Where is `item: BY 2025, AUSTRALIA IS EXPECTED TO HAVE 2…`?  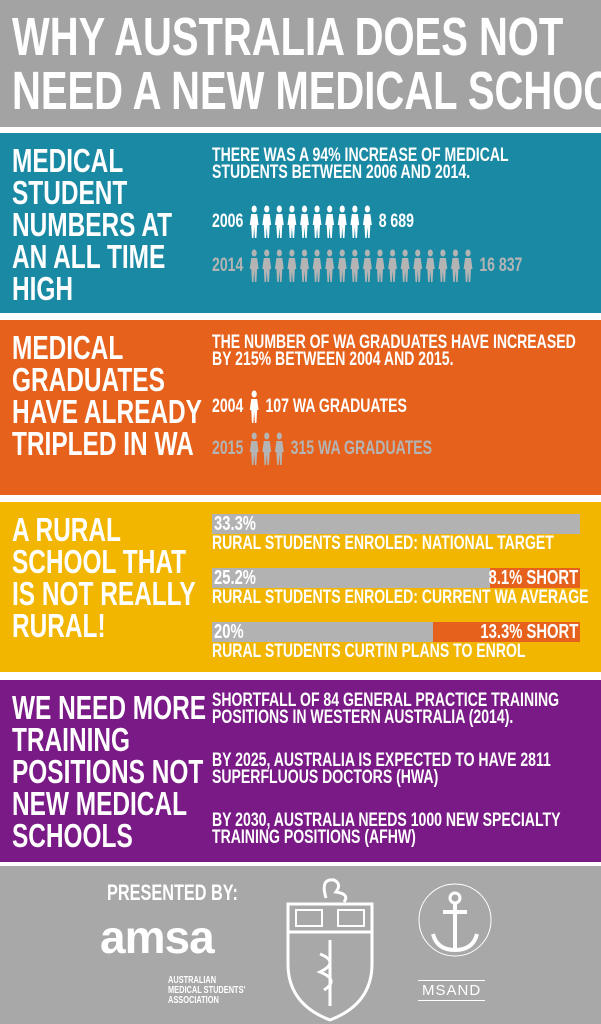 item: BY 2025, AUSTRALIA IS EXPECTED TO HAVE 2… is located at coordinates (381, 769).